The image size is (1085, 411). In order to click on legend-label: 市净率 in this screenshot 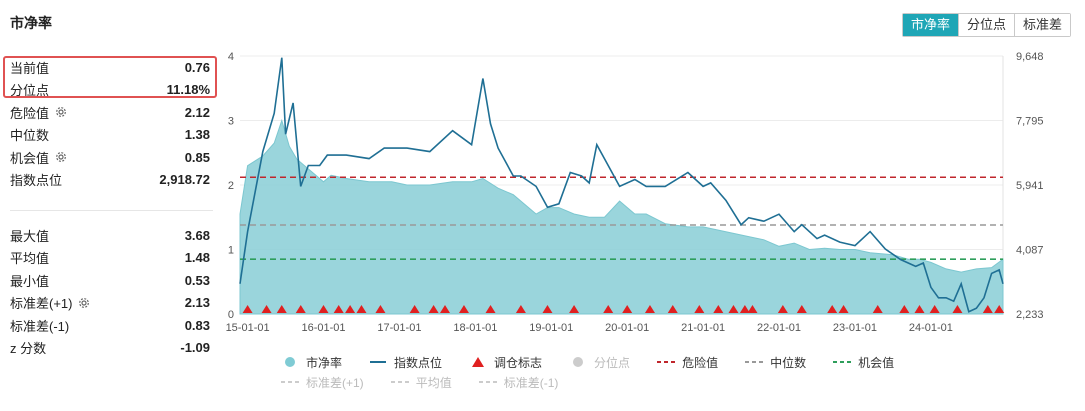, I will do `click(324, 362)`.